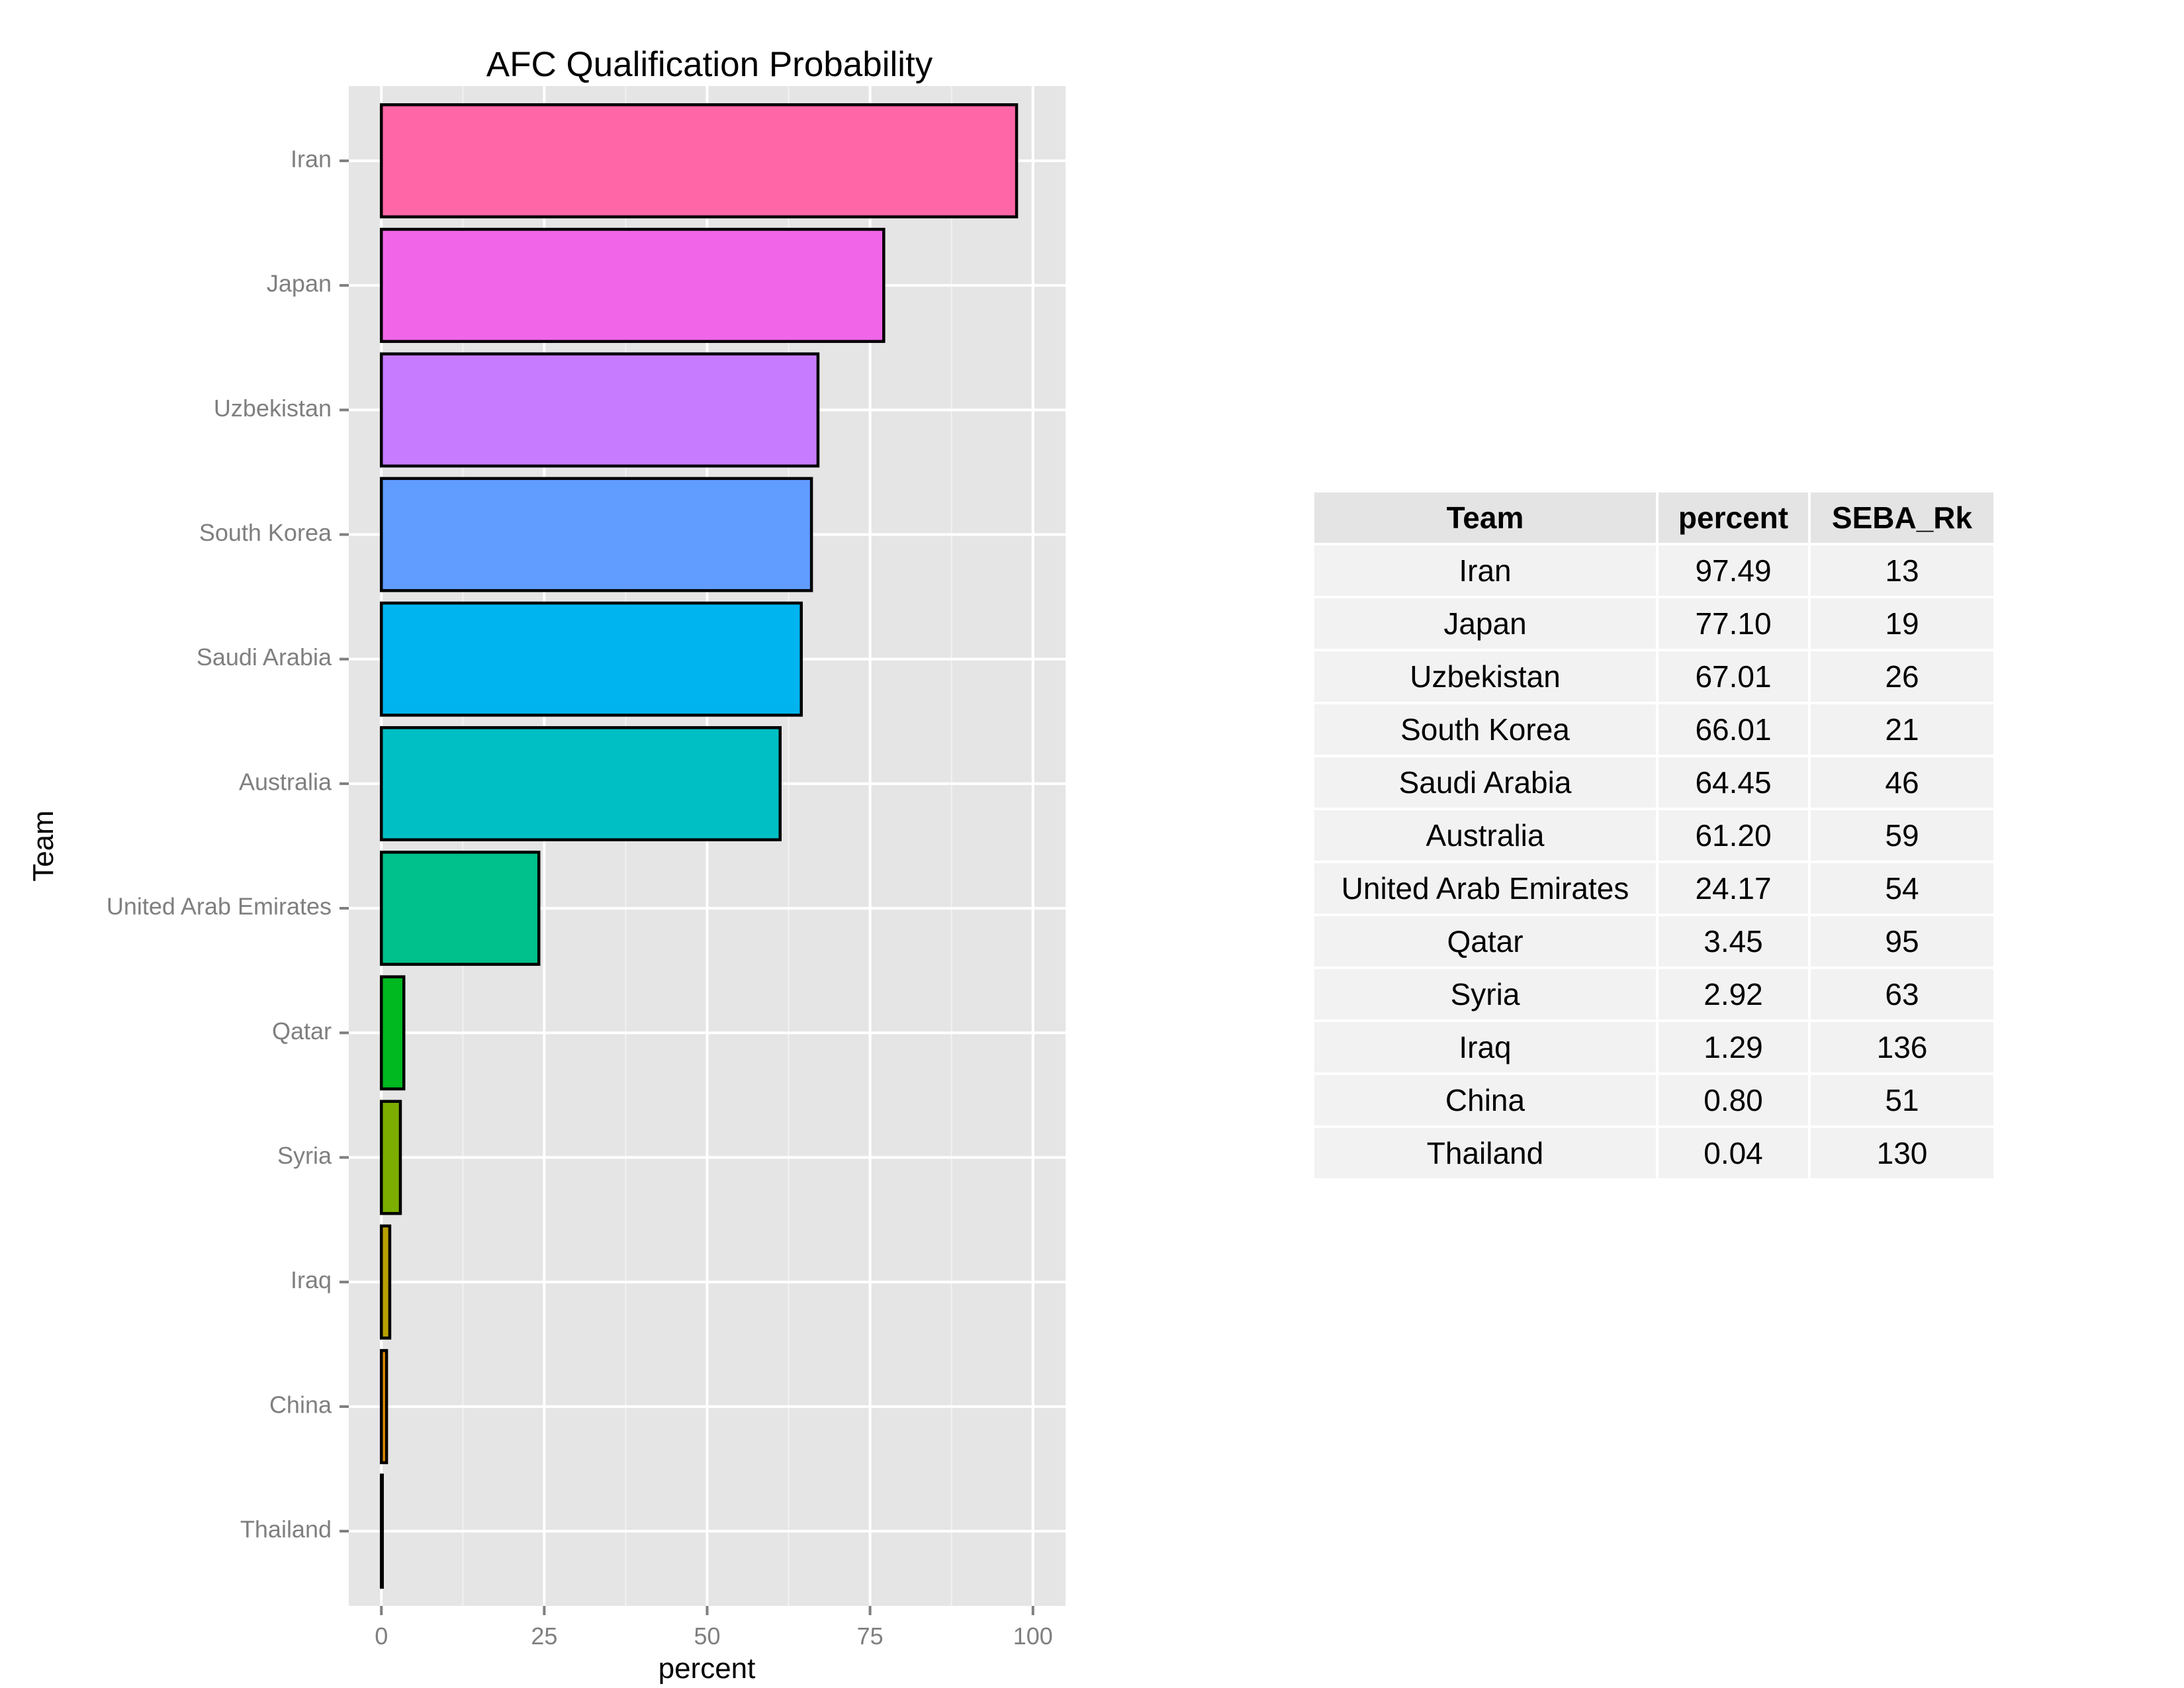  Describe the element at coordinates (299, 283) in the screenshot. I see `y-tick-label: Japan` at that location.